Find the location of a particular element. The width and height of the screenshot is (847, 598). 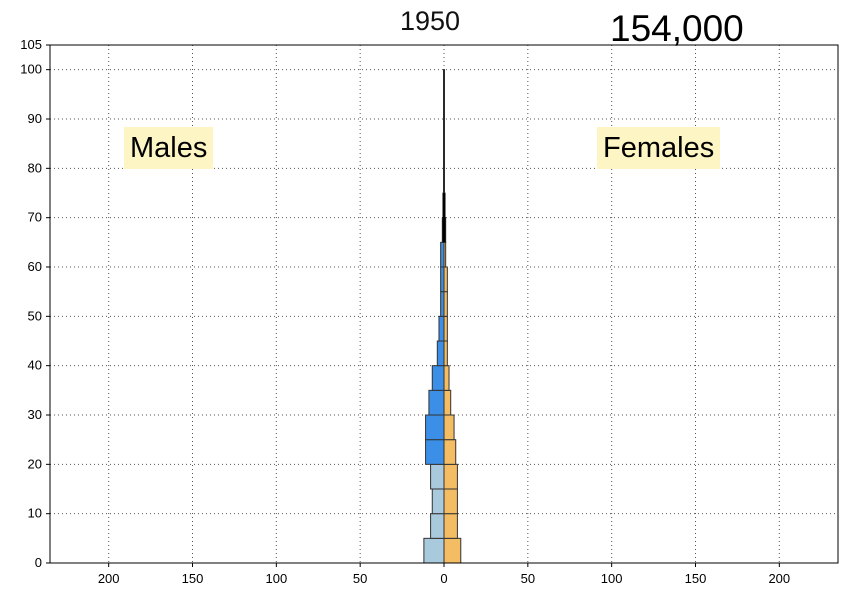

y-tick-label: 0 is located at coordinates (38, 562).